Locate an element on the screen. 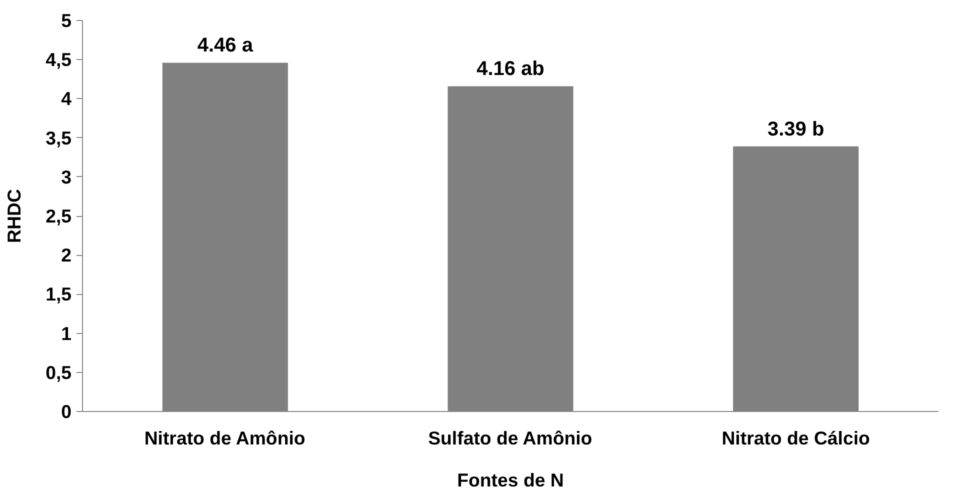  y-tick-label: 5 is located at coordinates (66, 20).